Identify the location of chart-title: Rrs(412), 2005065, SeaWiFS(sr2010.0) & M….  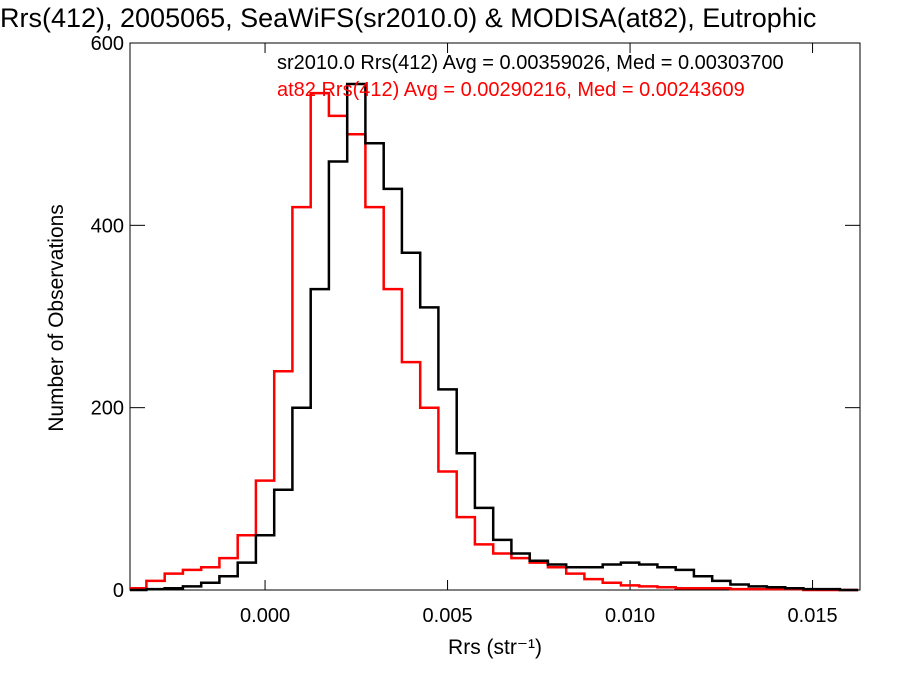
(408, 18).